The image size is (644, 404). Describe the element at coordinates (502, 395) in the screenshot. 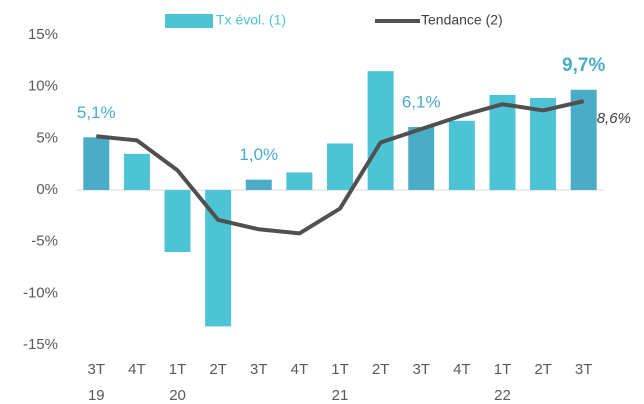

I see `x-group-label: 22` at that location.